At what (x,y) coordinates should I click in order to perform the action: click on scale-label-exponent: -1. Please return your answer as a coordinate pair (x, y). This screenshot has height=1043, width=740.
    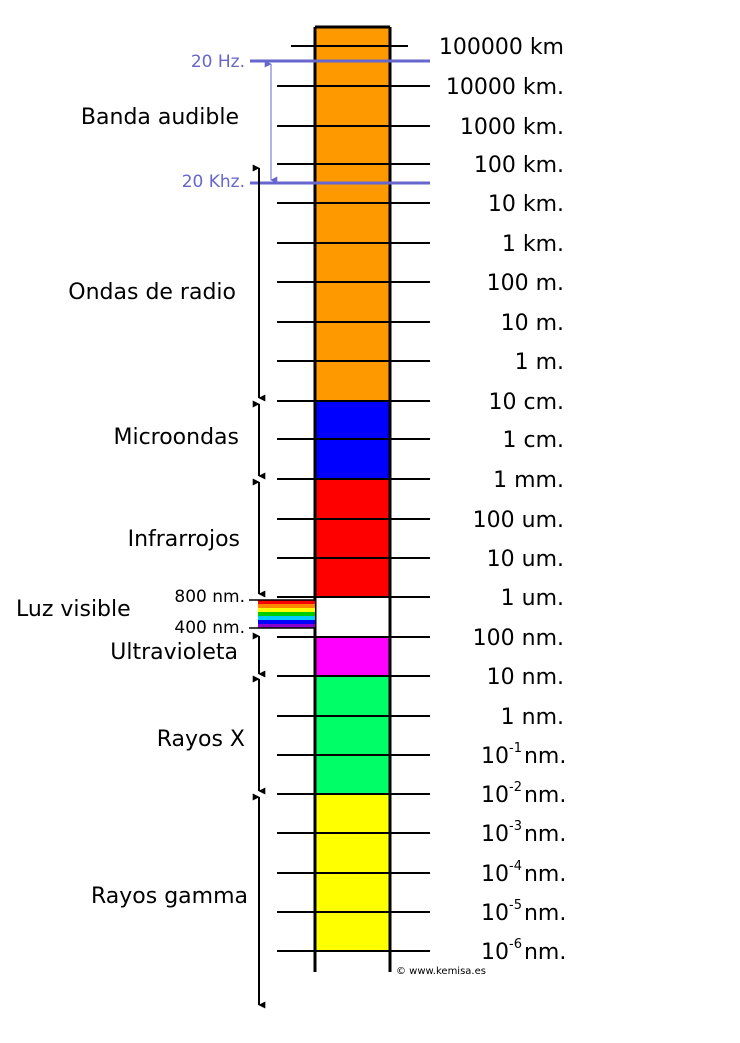
    Looking at the image, I should click on (515, 748).